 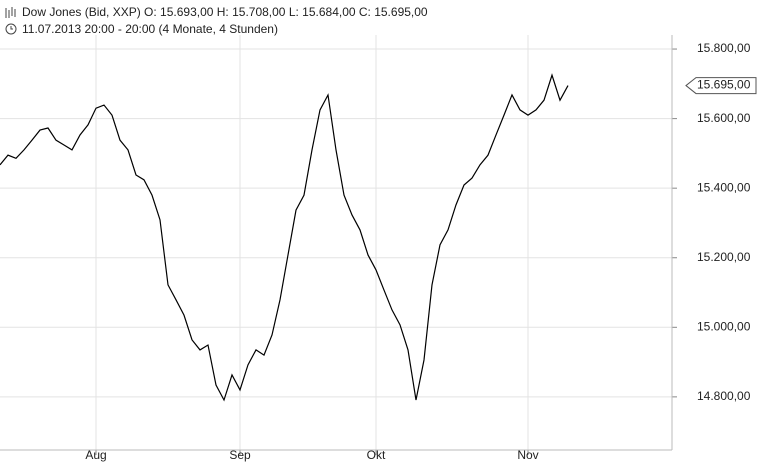 What do you see at coordinates (724, 326) in the screenshot?
I see `y-tick-label: 15.000,00` at bounding box center [724, 326].